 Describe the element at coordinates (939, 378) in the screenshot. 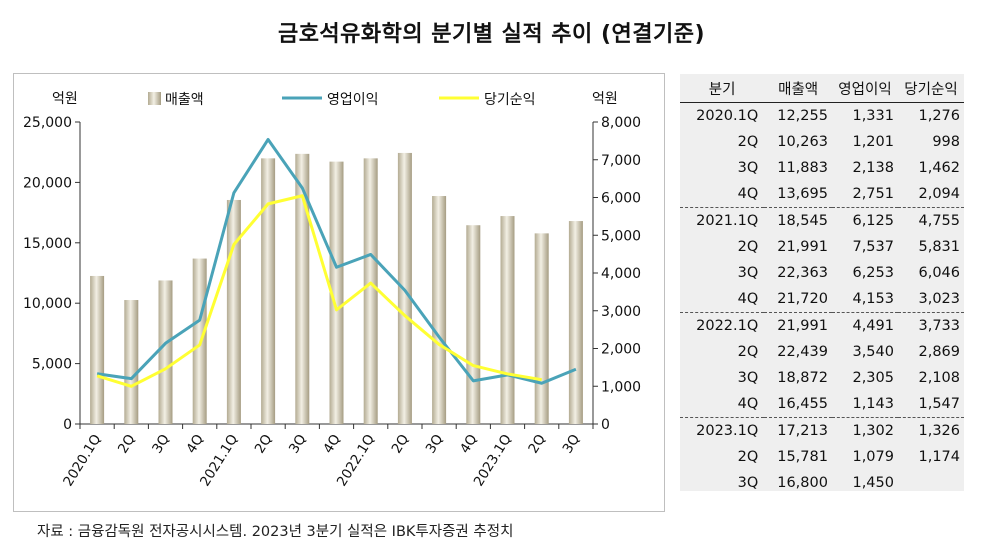

I see `table-cell: 2,108` at that location.